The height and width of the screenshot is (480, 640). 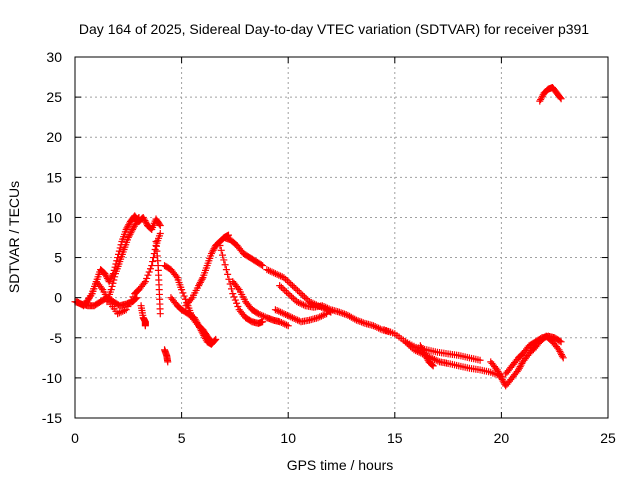 What do you see at coordinates (14, 237) in the screenshot?
I see `y-axis-label: SDTVAR / TECUs` at bounding box center [14, 237].